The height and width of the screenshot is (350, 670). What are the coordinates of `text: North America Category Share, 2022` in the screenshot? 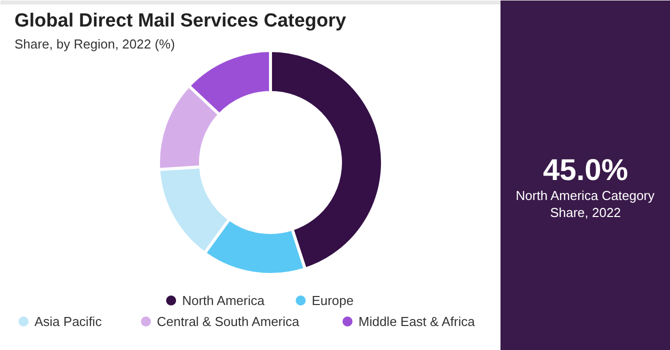 It's located at (585, 204).